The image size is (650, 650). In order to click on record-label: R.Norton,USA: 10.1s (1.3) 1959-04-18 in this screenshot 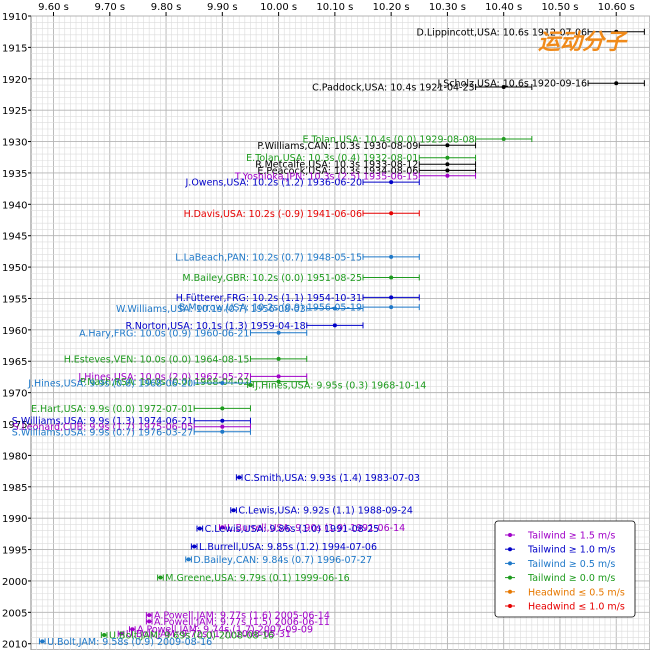, I will do `click(215, 326)`.